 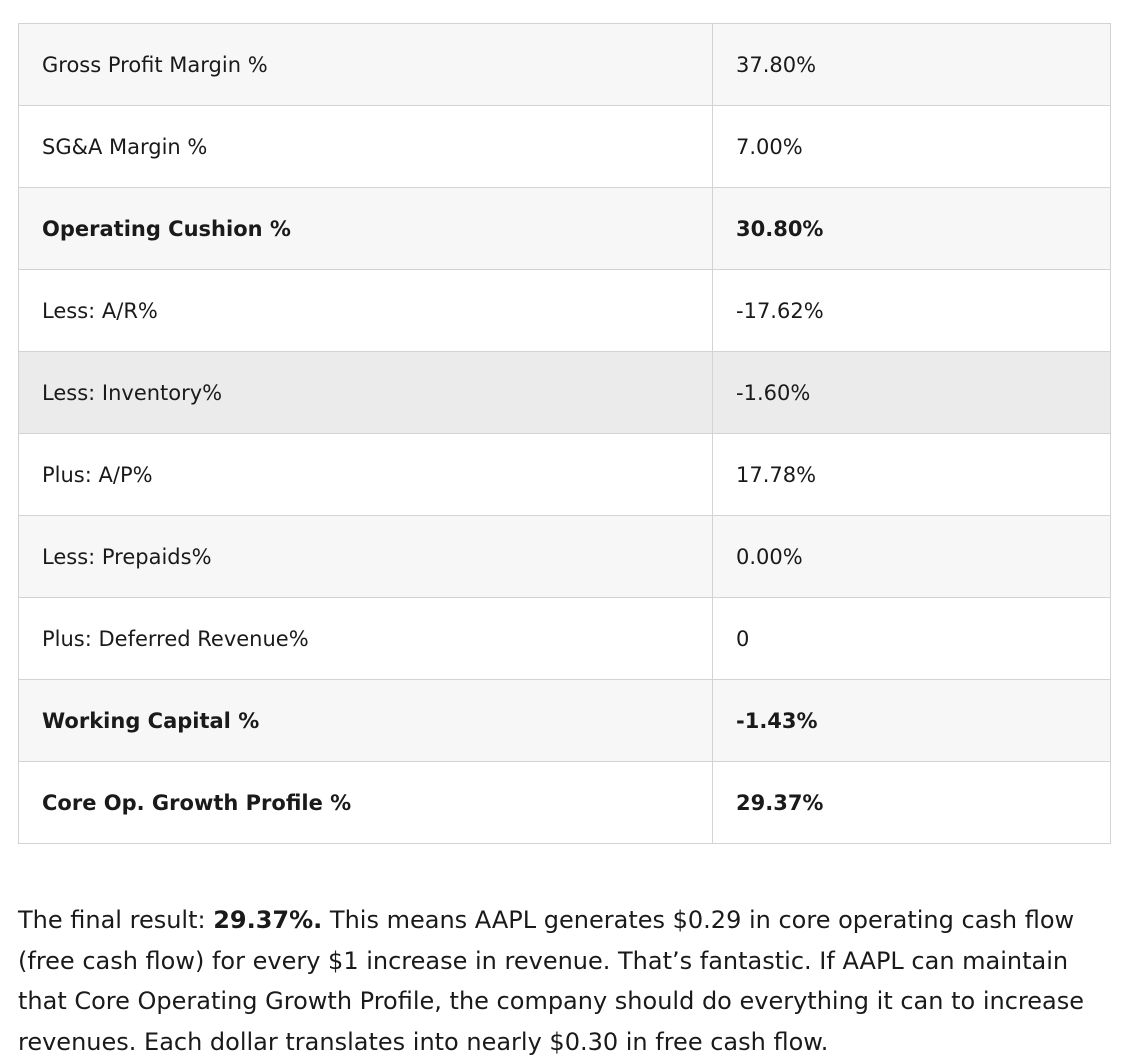 I want to click on table-row: Plus: Deferred Revenue% 0, so click(x=564, y=638).